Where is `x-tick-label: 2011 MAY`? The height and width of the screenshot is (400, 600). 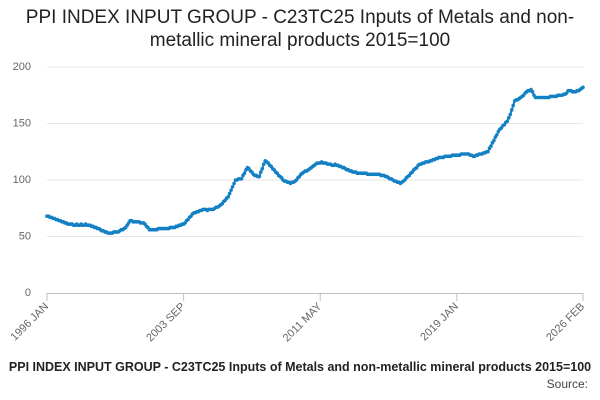
x-tick-label: 2011 MAY is located at coordinates (303, 322).